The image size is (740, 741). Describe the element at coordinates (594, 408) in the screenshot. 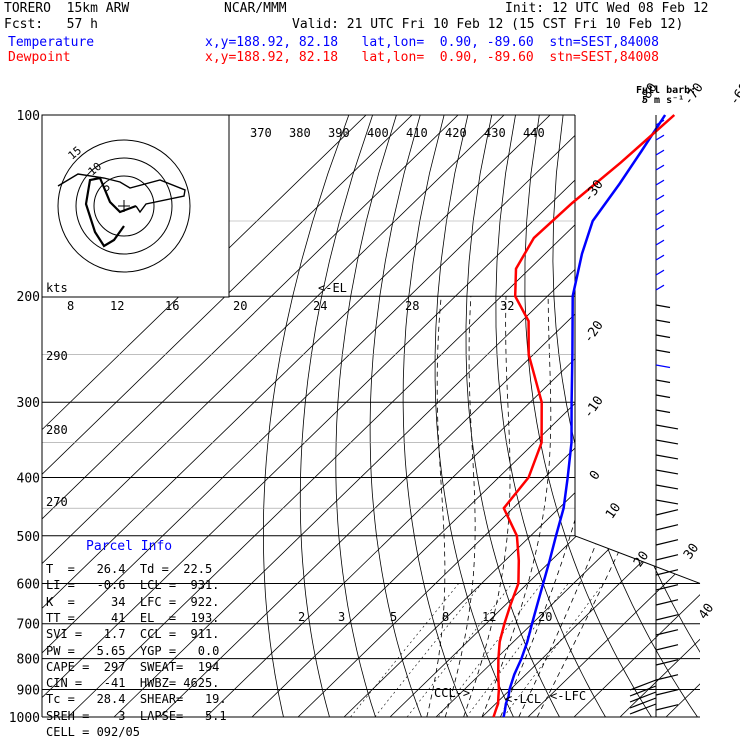

I see `isotherm-label: -10` at that location.